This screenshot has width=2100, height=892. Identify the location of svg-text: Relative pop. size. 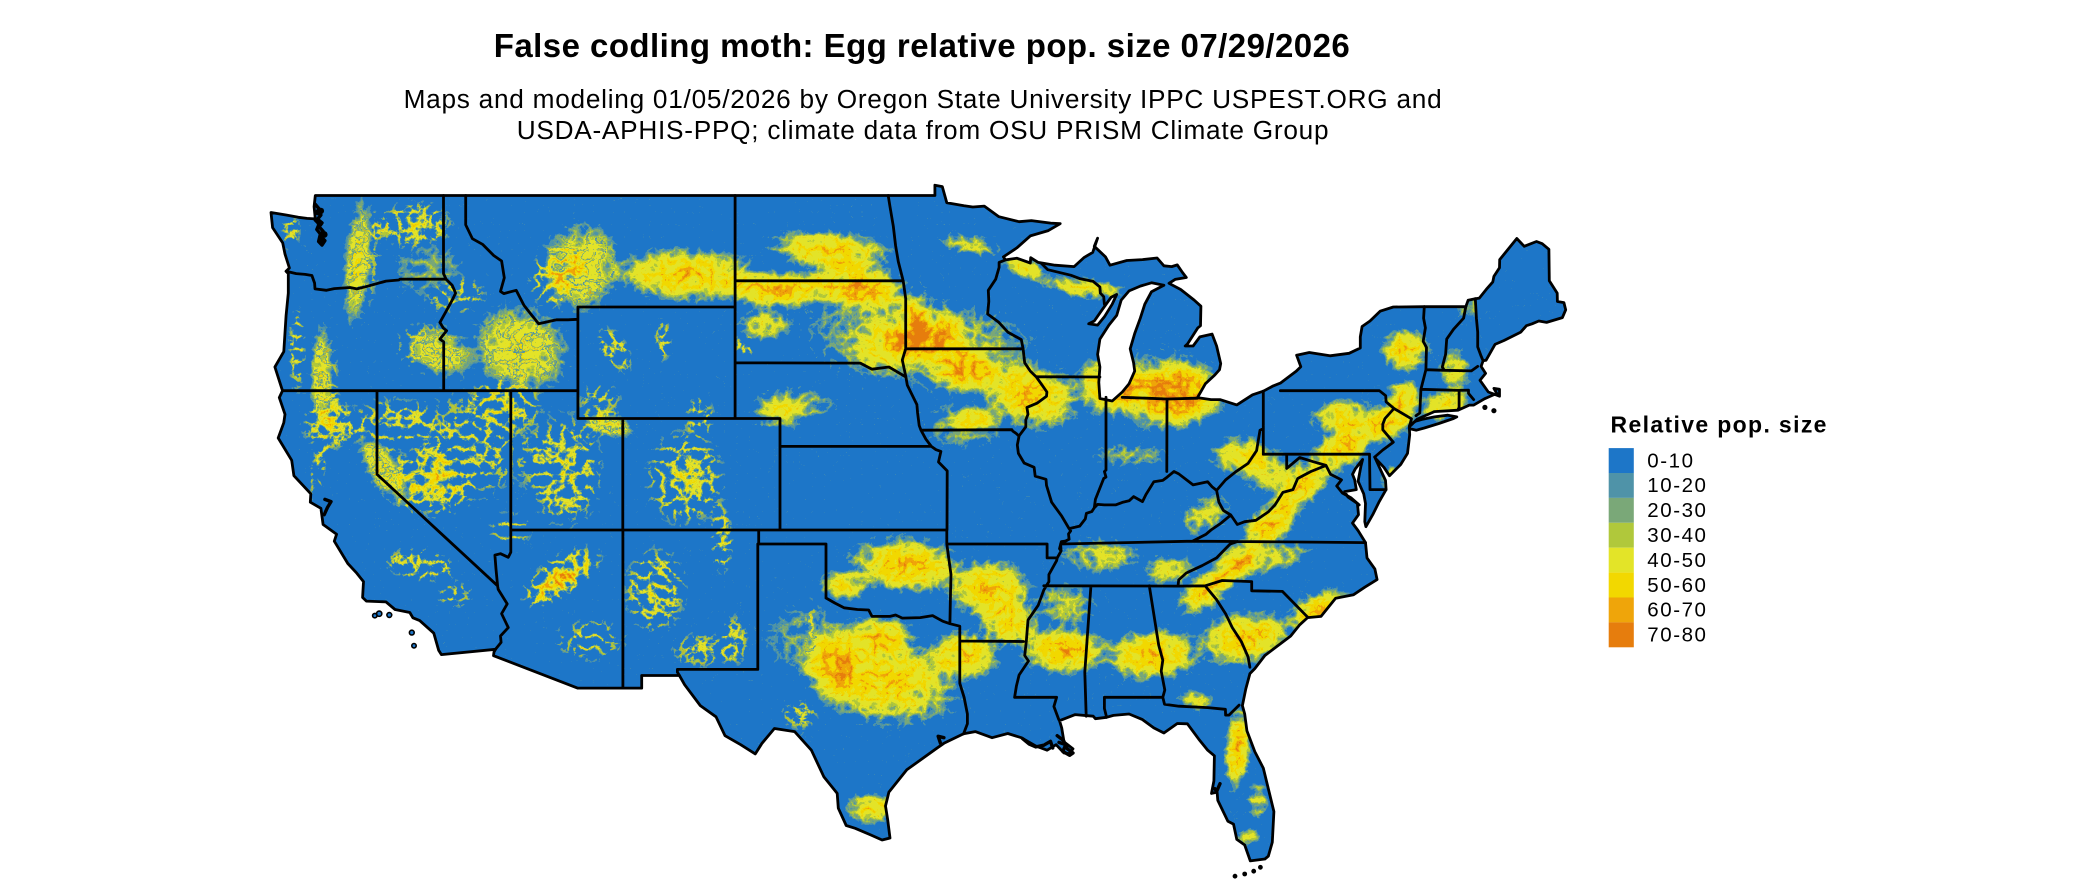
(1719, 424).